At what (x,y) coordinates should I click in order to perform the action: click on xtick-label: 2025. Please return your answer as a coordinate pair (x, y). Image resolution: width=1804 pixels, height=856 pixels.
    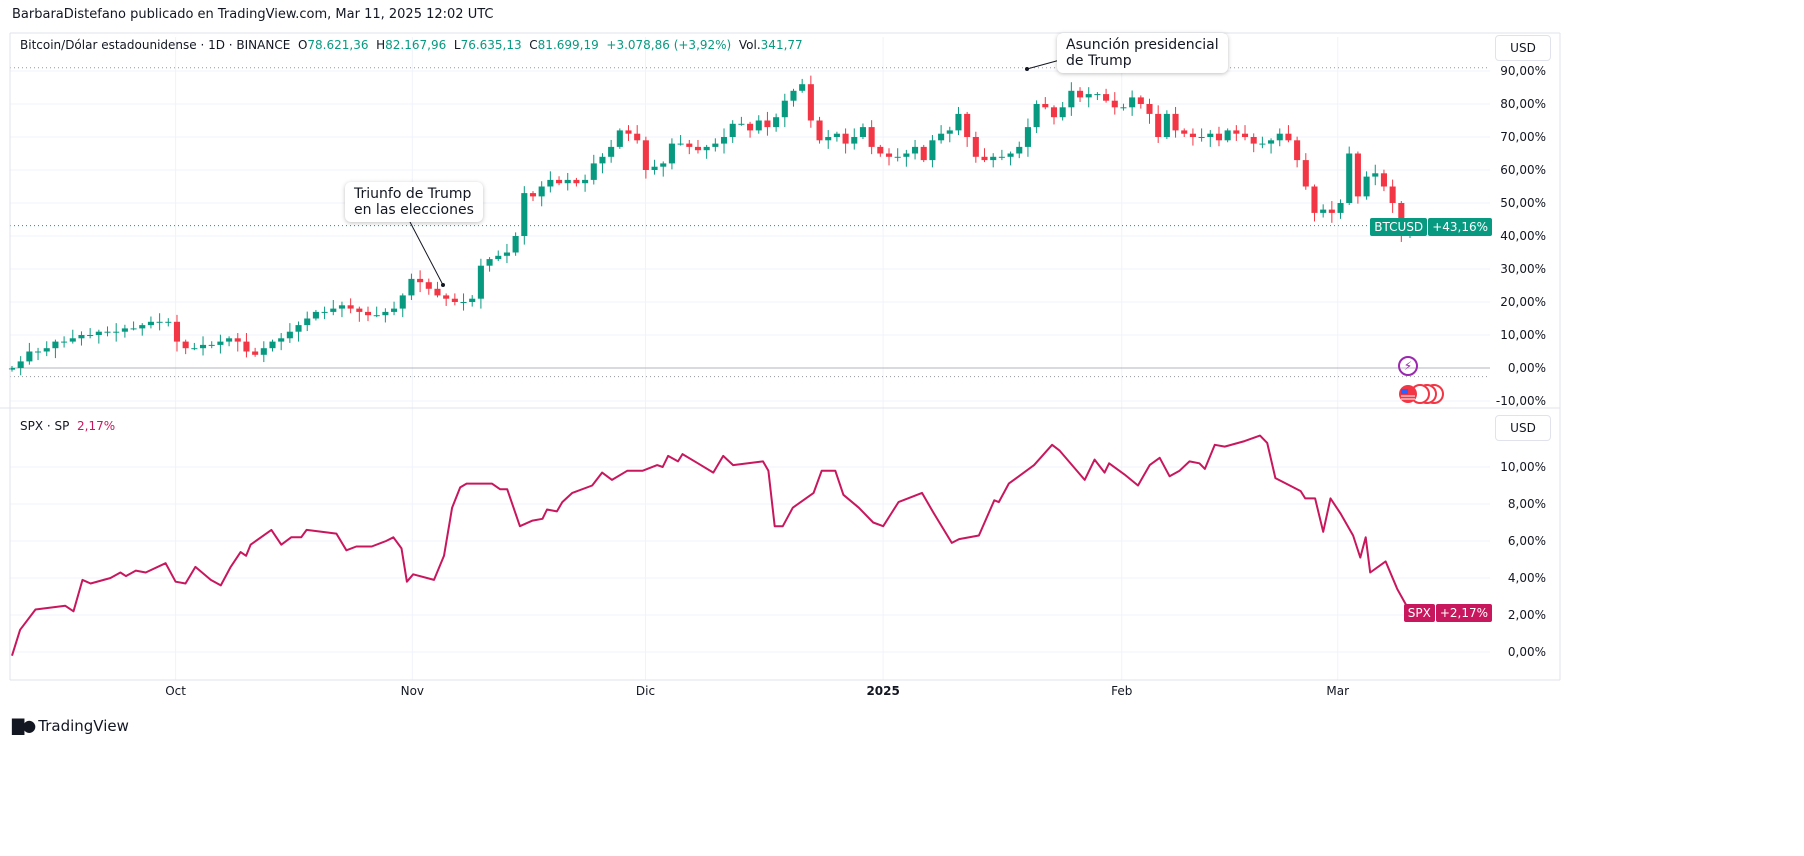
    Looking at the image, I should click on (882, 691).